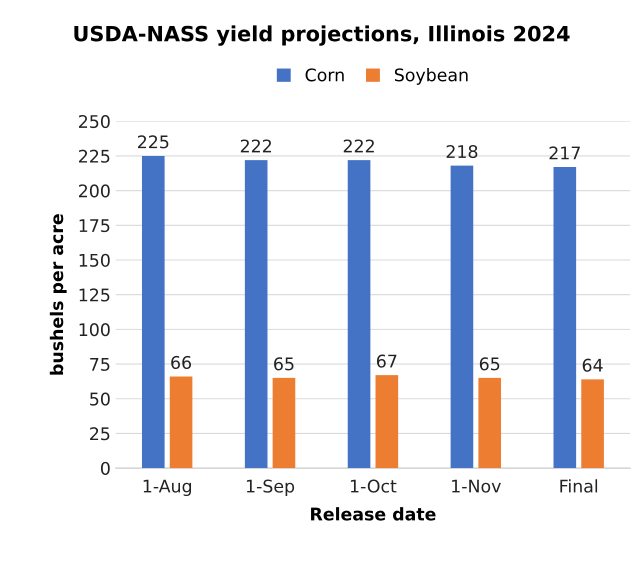  I want to click on y-tick-label: 75, so click(100, 364).